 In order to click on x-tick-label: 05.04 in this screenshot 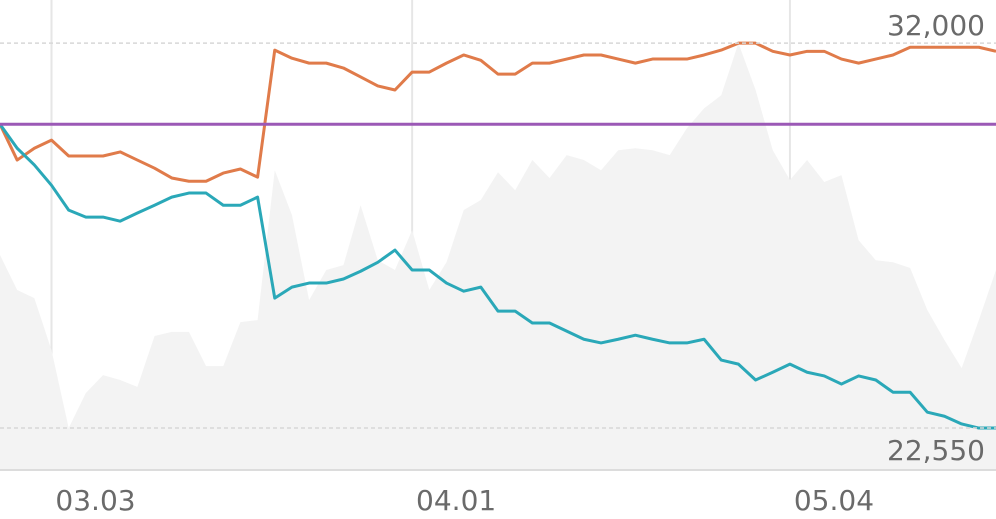, I will do `click(834, 500)`.